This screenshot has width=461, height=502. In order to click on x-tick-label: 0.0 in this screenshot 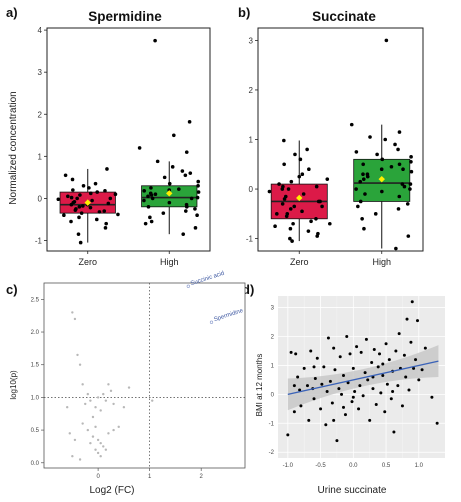, I will do `click(353, 466)`.